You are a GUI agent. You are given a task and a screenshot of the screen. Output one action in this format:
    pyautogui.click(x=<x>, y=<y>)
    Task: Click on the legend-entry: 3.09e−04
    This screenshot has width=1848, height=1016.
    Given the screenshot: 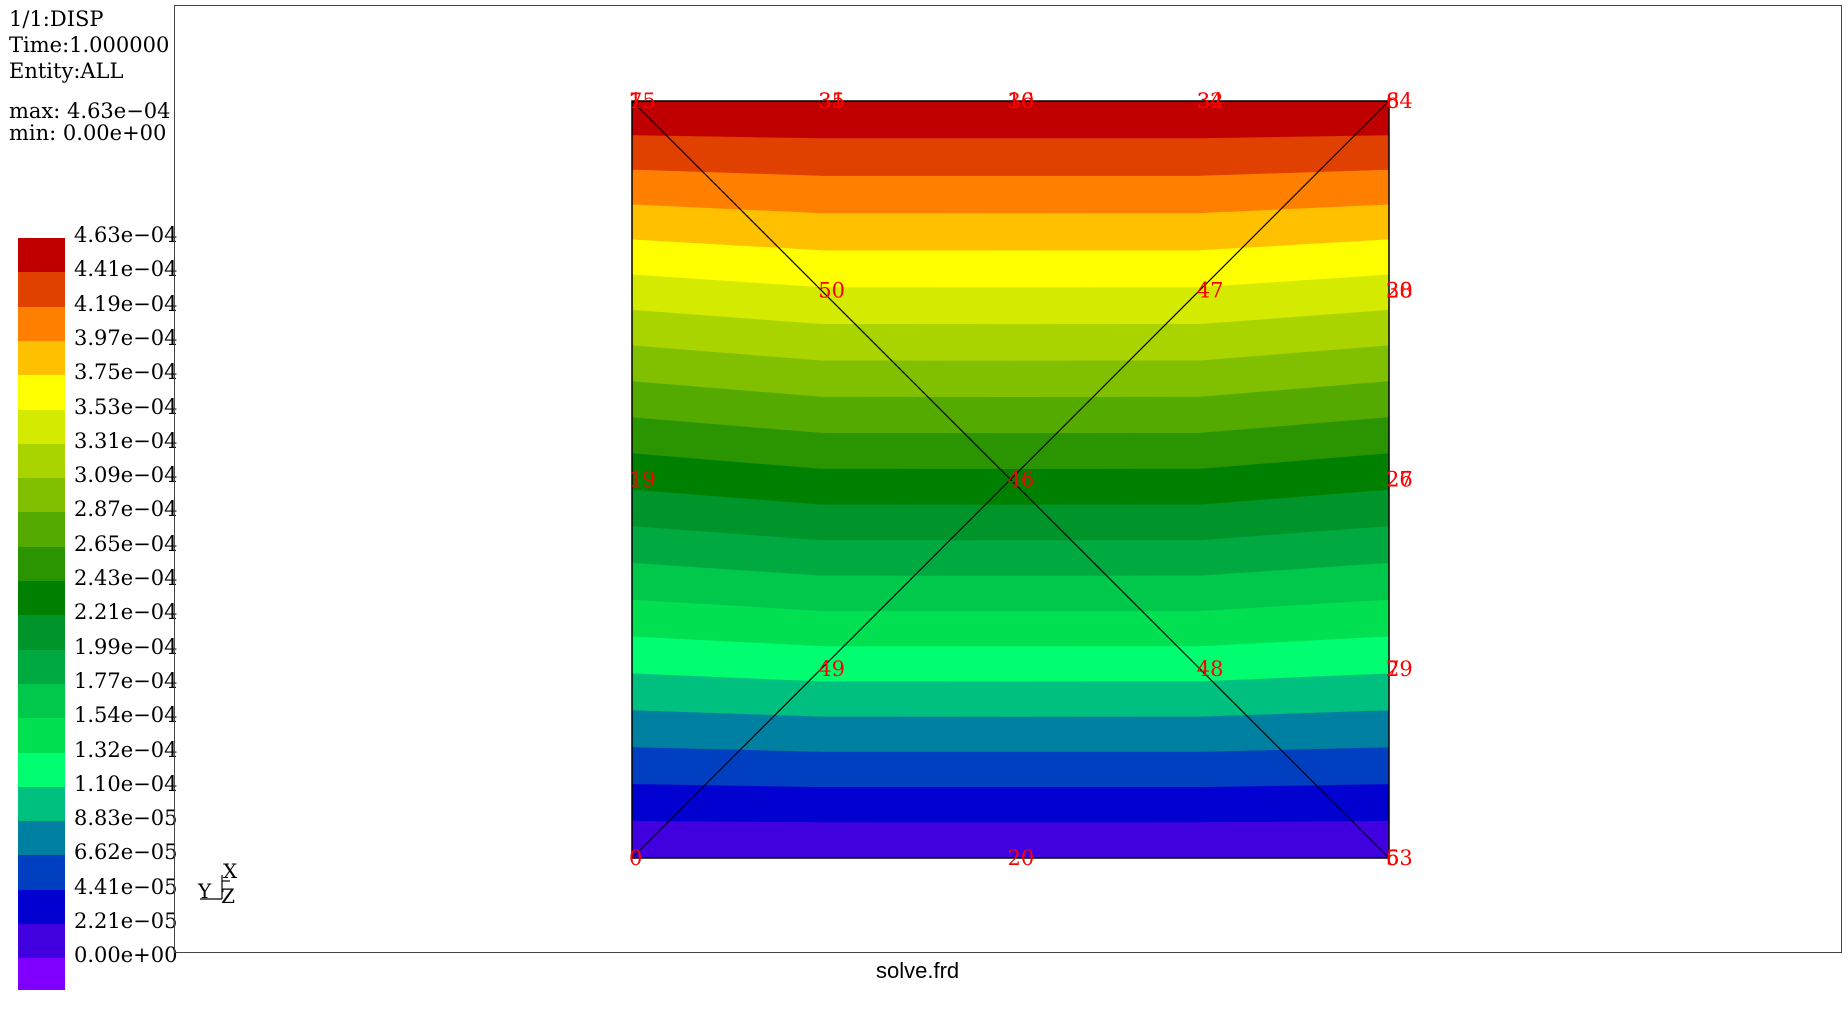 What is the action you would take?
    pyautogui.click(x=118, y=488)
    